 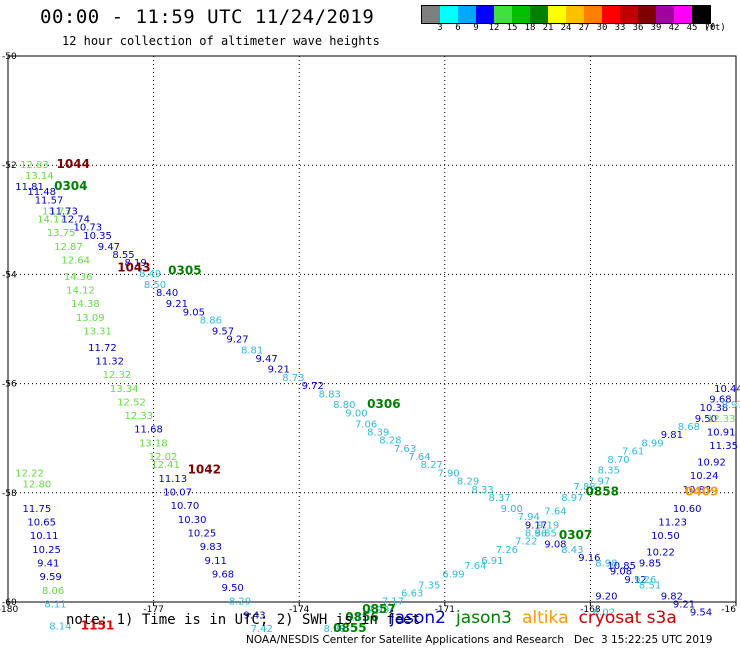 What do you see at coordinates (204, 470) in the screenshot?
I see `pass-time-label: 1042` at bounding box center [204, 470].